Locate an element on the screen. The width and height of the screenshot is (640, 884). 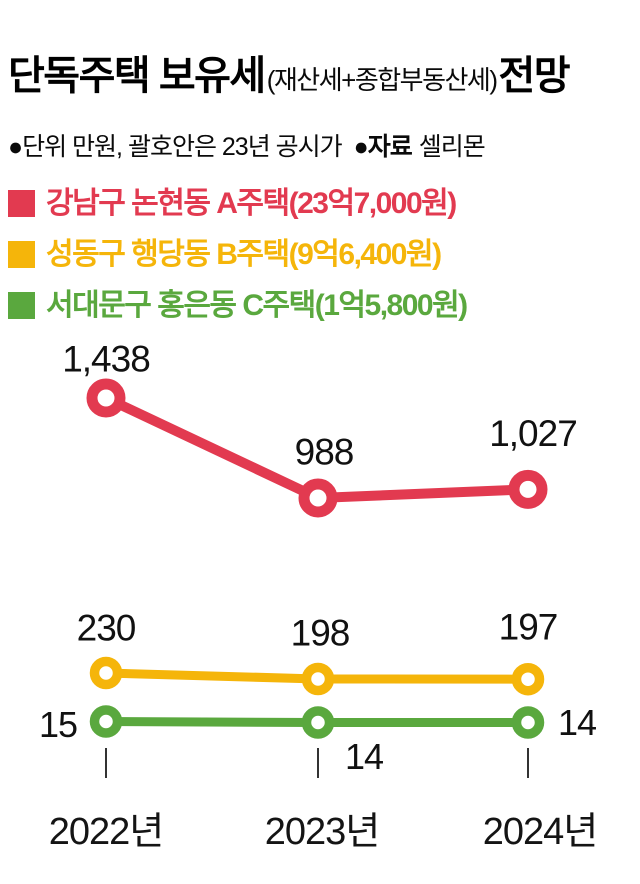
legend-item-a: 강남구 논현동 A주택(23억7,000원) is located at coordinates (237, 203).